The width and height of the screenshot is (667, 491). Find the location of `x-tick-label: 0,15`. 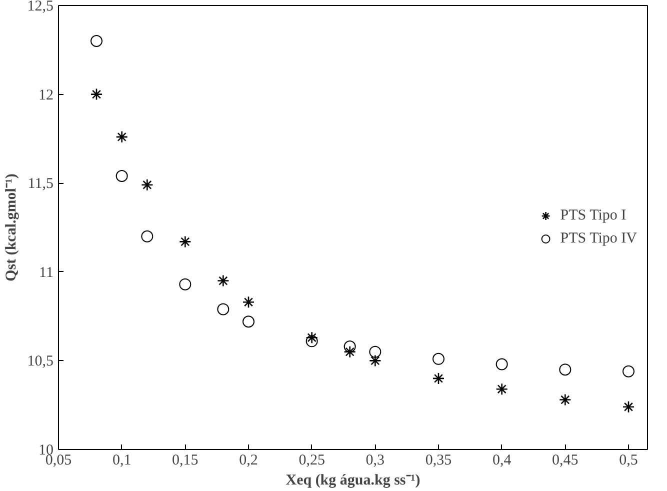

x-tick-label: 0,15 is located at coordinates (185, 460).